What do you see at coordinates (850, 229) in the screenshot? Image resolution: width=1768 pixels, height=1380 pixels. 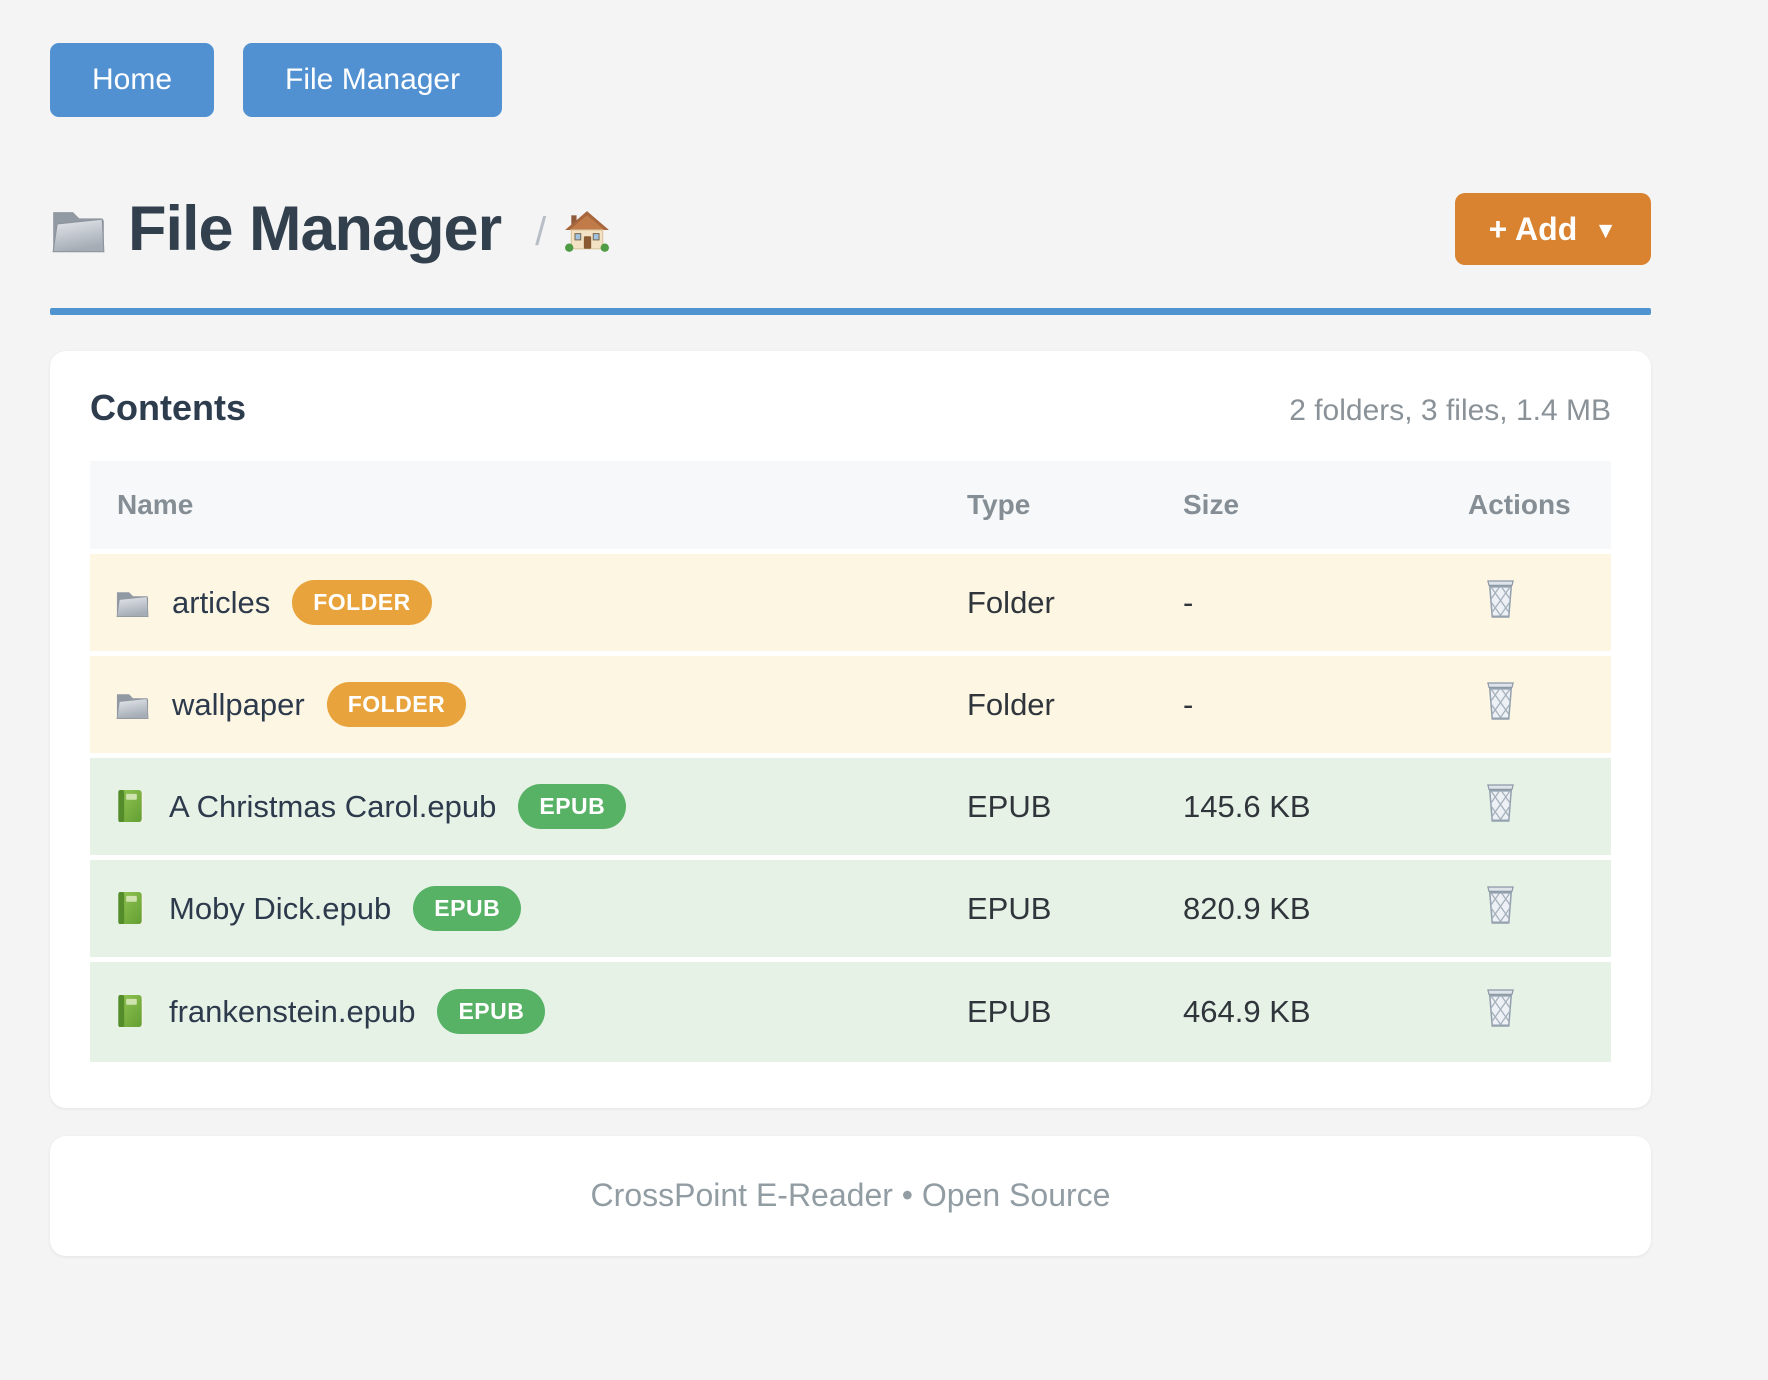 I see `page-header: File Manager / + Add ▼` at bounding box center [850, 229].